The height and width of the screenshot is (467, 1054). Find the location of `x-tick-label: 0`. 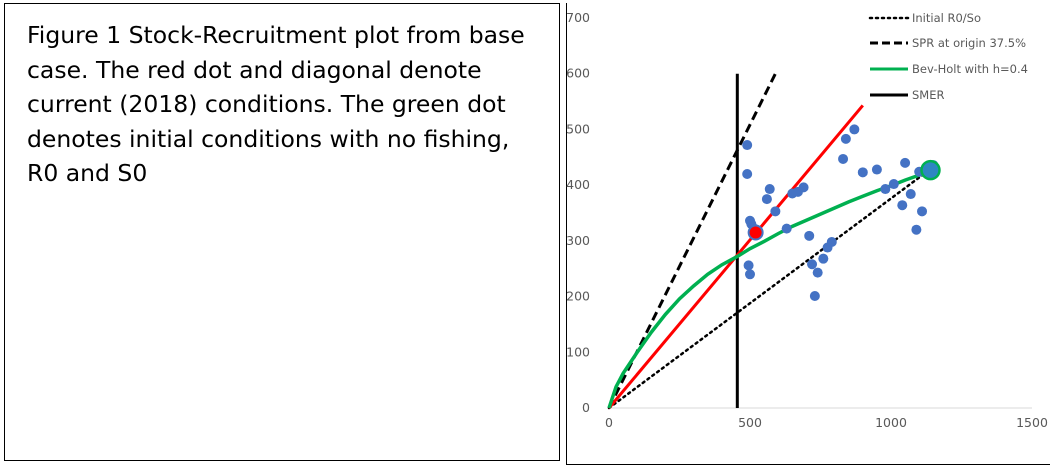

x-tick-label: 0 is located at coordinates (609, 422).